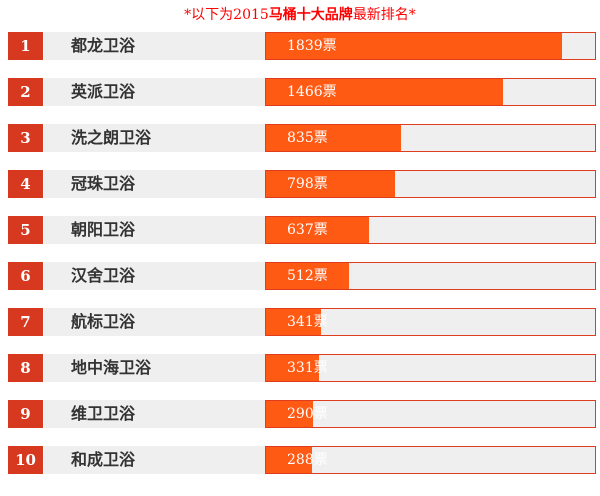  What do you see at coordinates (310, 15) in the screenshot?
I see `title-highlight: 马桶十大品牌` at bounding box center [310, 15].